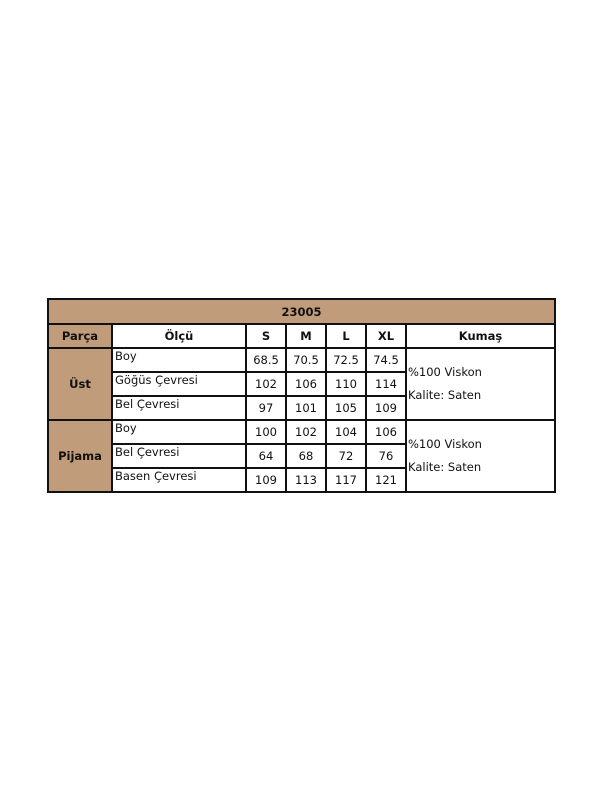 The image size is (600, 800). I want to click on size-value-cell: 64, so click(266, 456).